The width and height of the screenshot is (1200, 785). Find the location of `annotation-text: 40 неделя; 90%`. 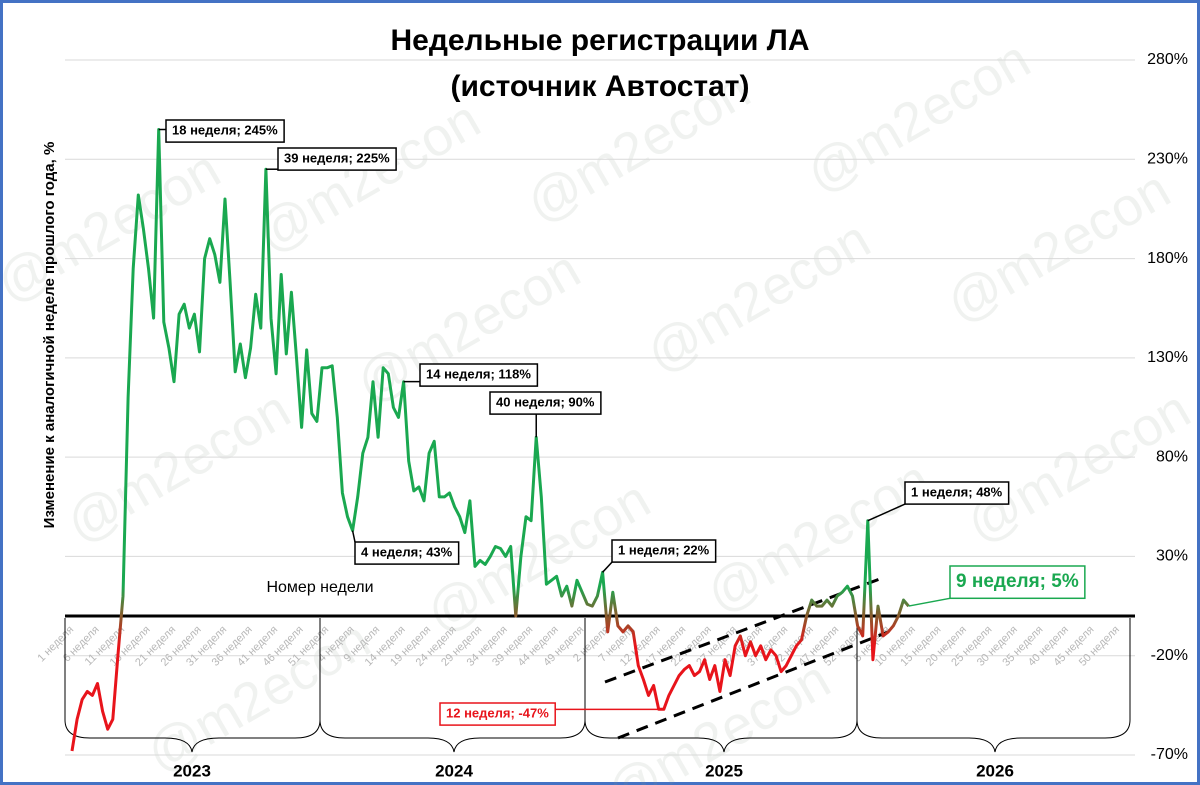

annotation-text: 40 неделя; 90% is located at coordinates (545, 401).